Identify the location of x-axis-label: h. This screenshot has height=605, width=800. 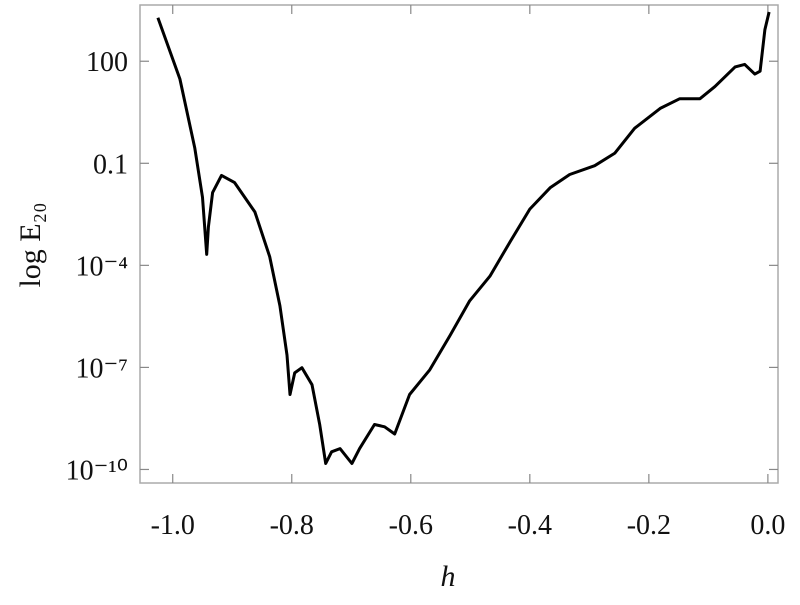
(448, 576).